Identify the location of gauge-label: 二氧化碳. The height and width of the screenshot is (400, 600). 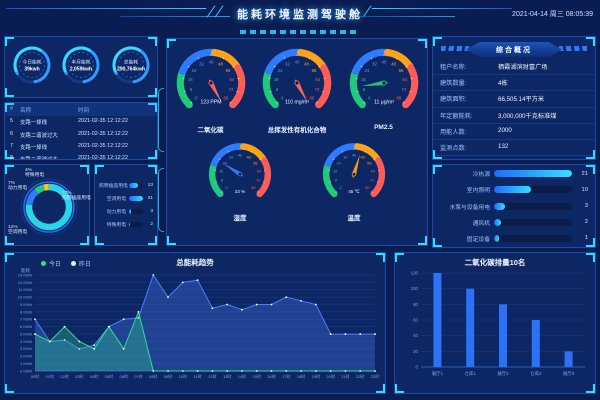
(210, 130).